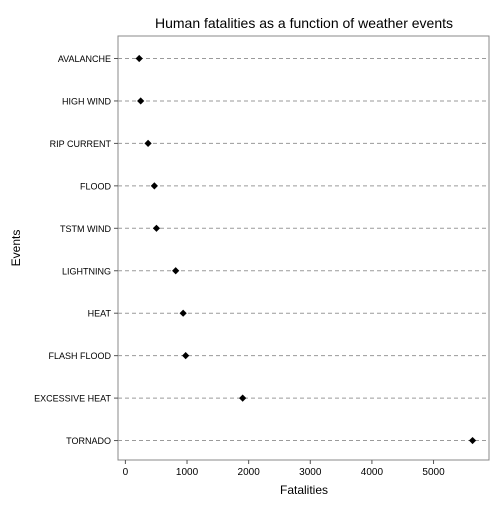 The image size is (504, 509). I want to click on x-tick-label-2000: 2000, so click(249, 472).